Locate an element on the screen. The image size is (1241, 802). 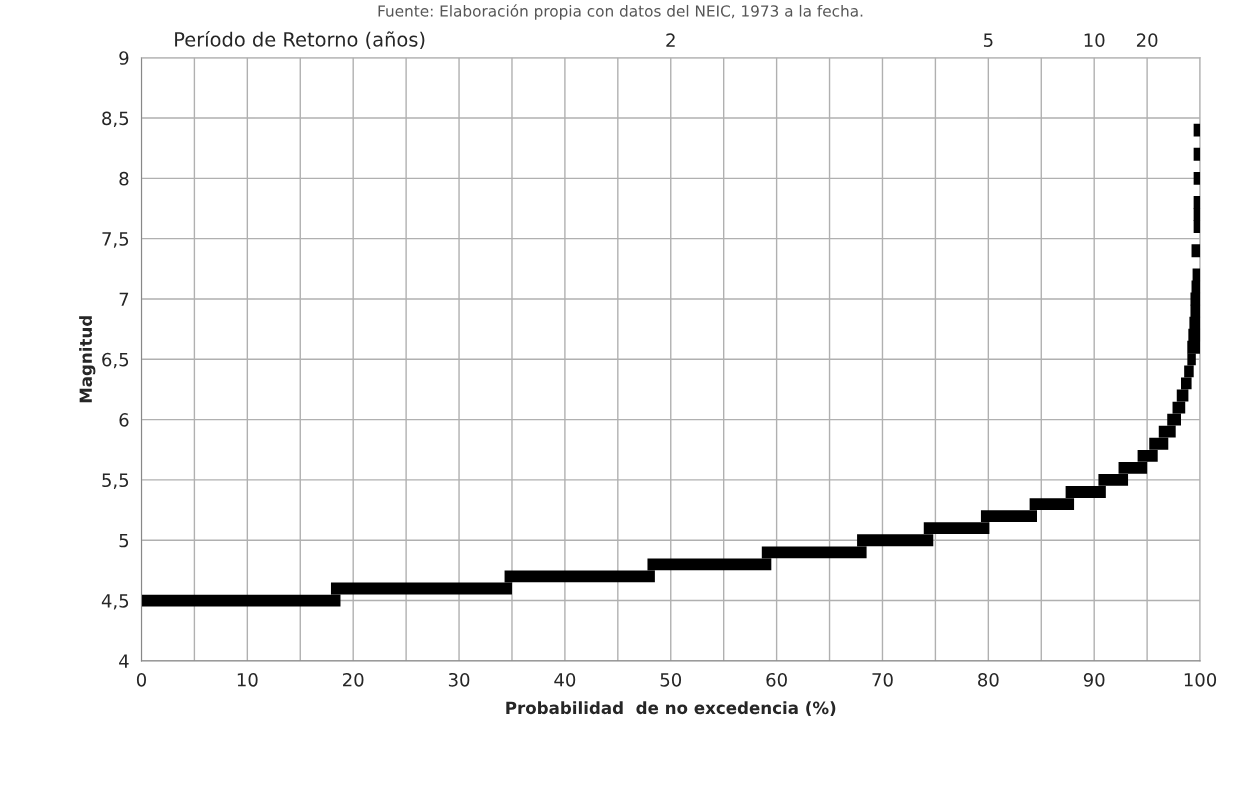
y-tick-label: 8 is located at coordinates (124, 178).